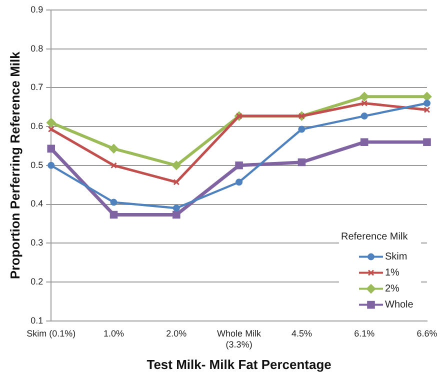  I want to click on x-axis-title: Test Milk- Milk Fat Percentage, so click(239, 364).